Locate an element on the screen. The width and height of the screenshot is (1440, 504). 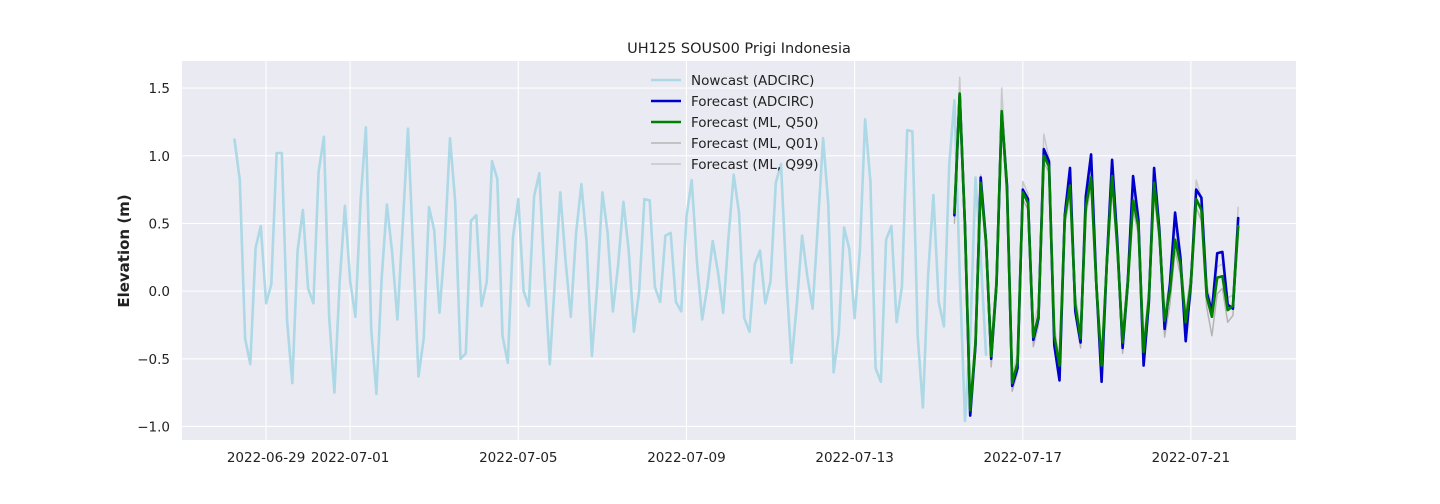
legend-label-forecast-ml-q01: Forecast (ML, Q01) is located at coordinates (755, 144).